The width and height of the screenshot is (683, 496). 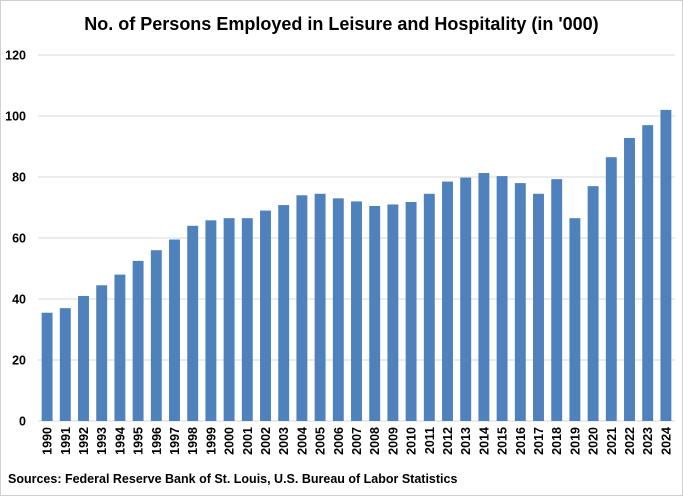 What do you see at coordinates (19, 178) in the screenshot?
I see `y-tick-label: 80` at bounding box center [19, 178].